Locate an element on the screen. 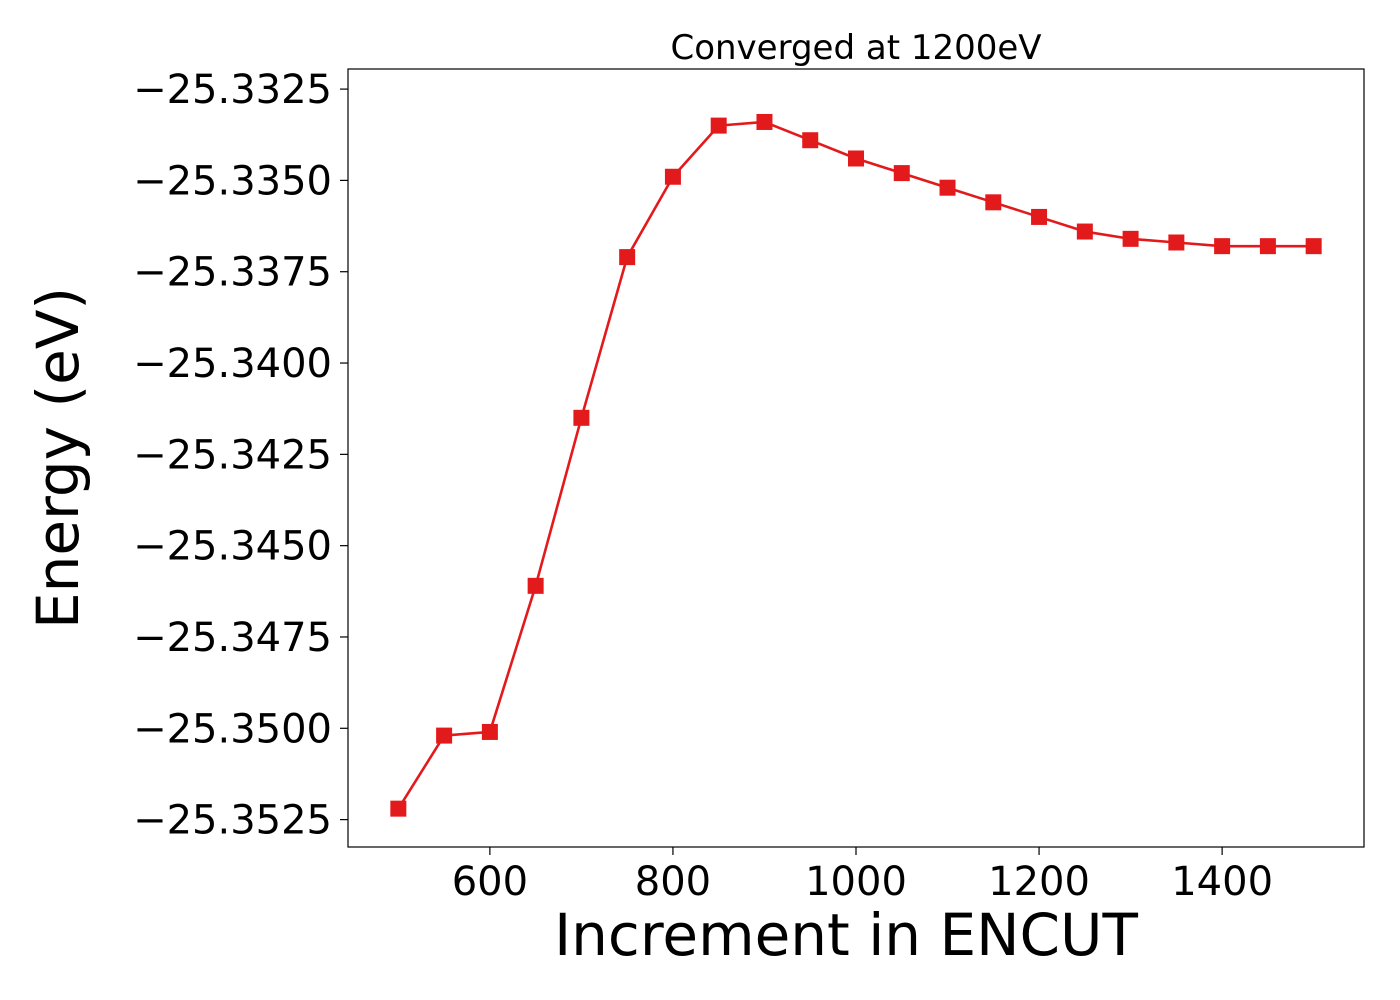  x-axis-ticks: 600 800 1000 1200 1400 is located at coordinates (862, 876).